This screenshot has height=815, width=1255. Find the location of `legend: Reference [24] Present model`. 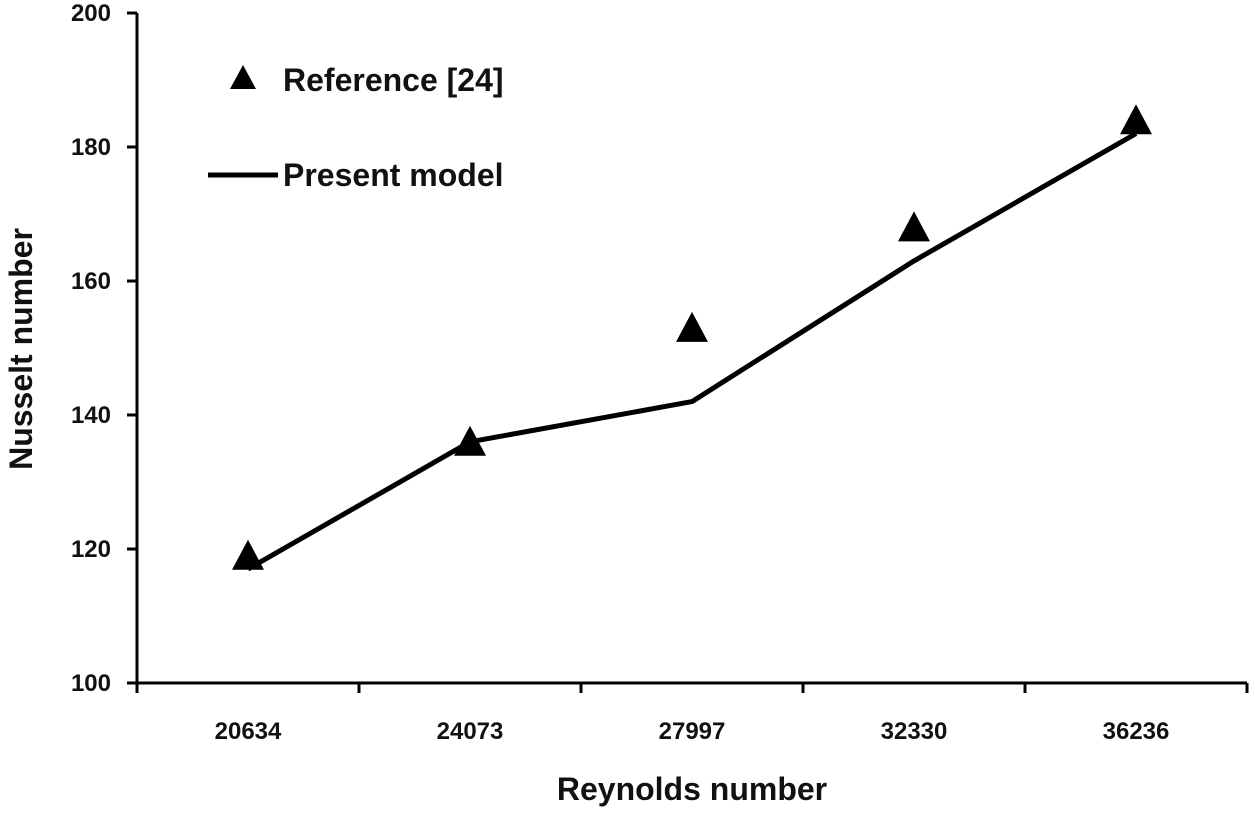

legend: Reference [24] Present model is located at coordinates (356, 127).